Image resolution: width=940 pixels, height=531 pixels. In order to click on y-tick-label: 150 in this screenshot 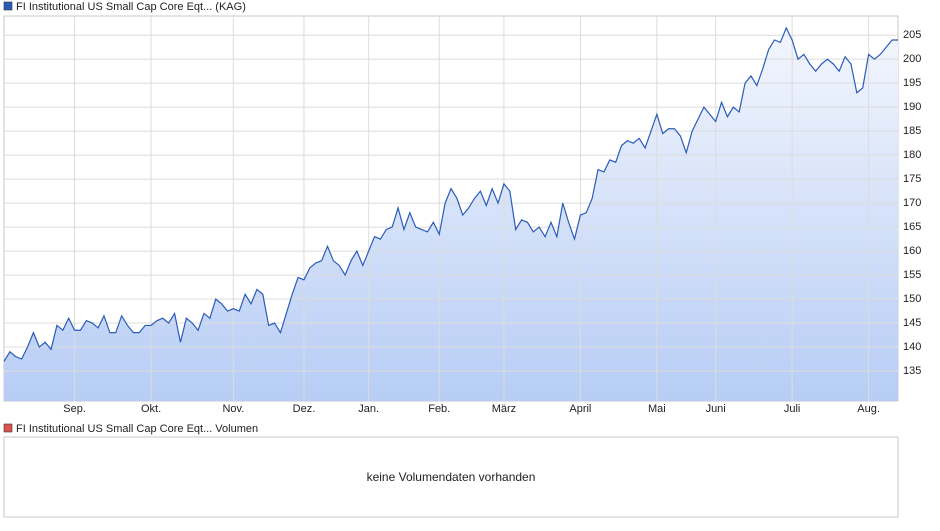, I will do `click(912, 299)`.